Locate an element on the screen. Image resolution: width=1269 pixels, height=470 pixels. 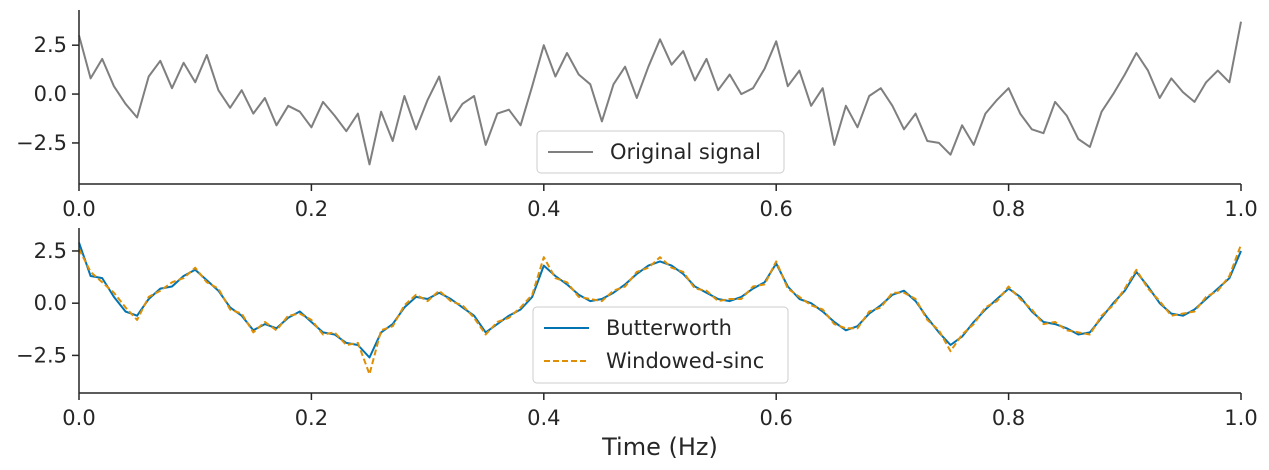
legend: Butterworth Windowed-sinc is located at coordinates (660, 345).